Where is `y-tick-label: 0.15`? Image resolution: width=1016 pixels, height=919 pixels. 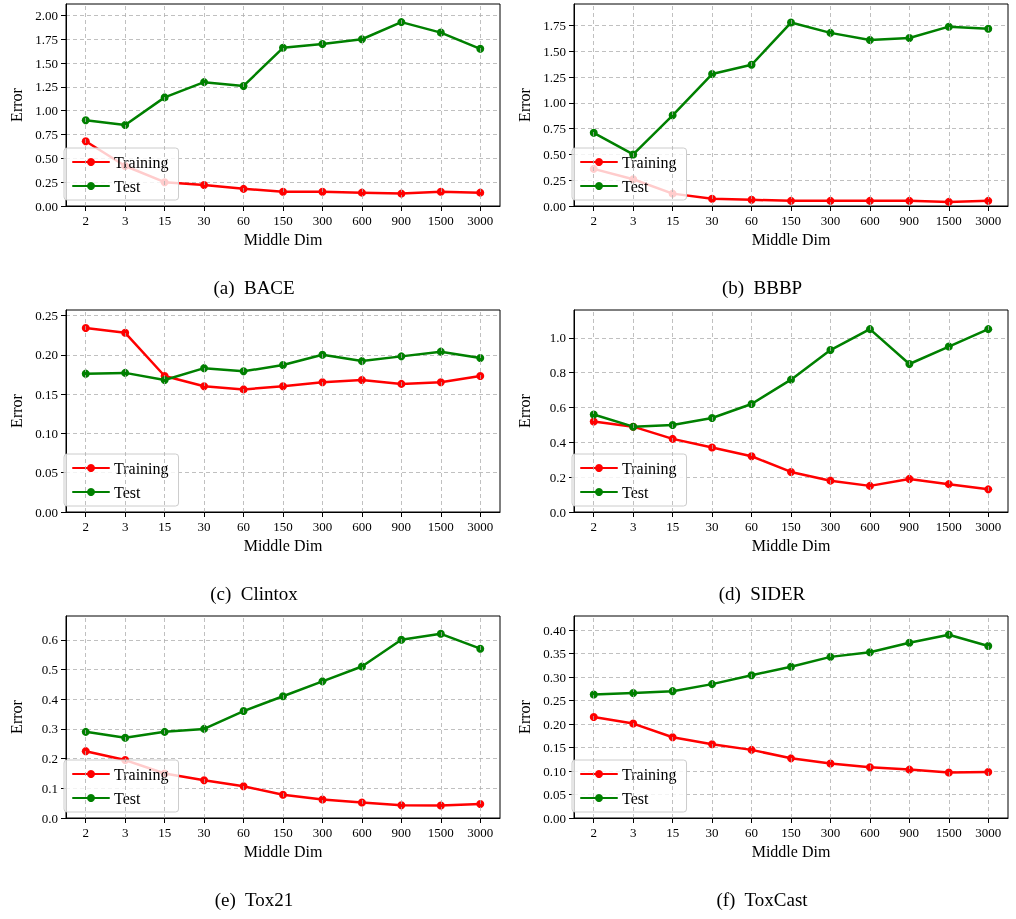
y-tick-label: 0.15 is located at coordinates (46, 394).